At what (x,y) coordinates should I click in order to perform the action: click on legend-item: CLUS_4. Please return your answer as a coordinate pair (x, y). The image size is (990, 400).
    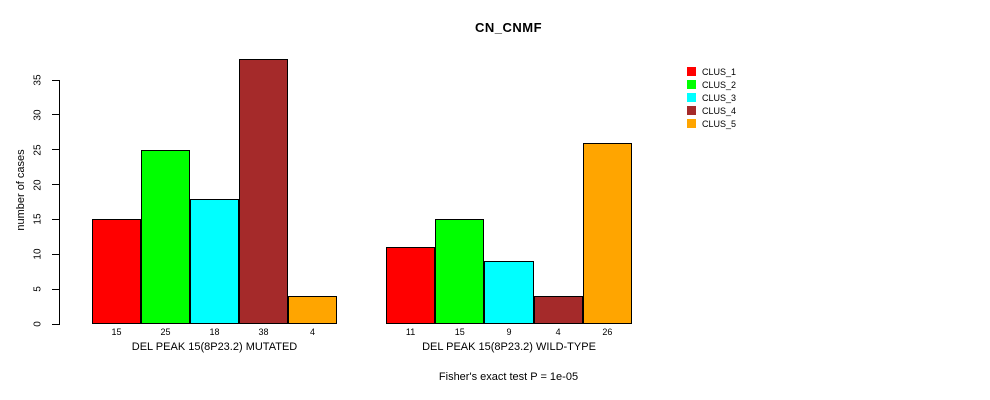
    Looking at the image, I should click on (711, 110).